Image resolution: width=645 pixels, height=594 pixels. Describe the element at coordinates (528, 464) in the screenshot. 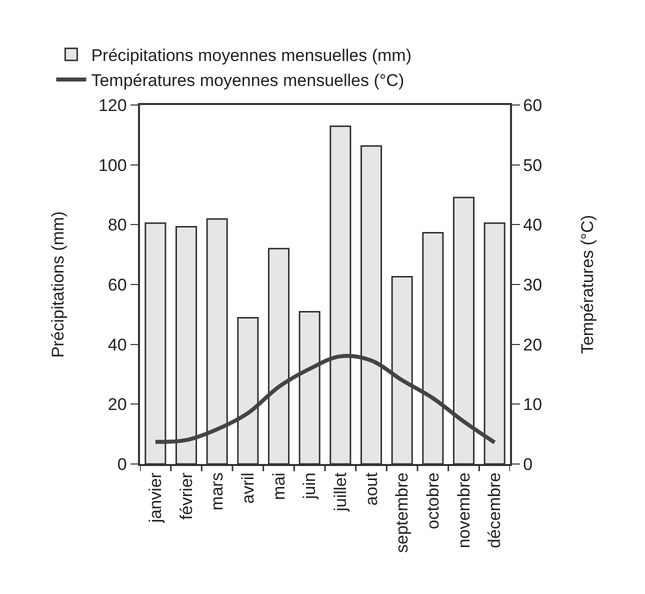

I see `y2-tick-label: 0` at that location.